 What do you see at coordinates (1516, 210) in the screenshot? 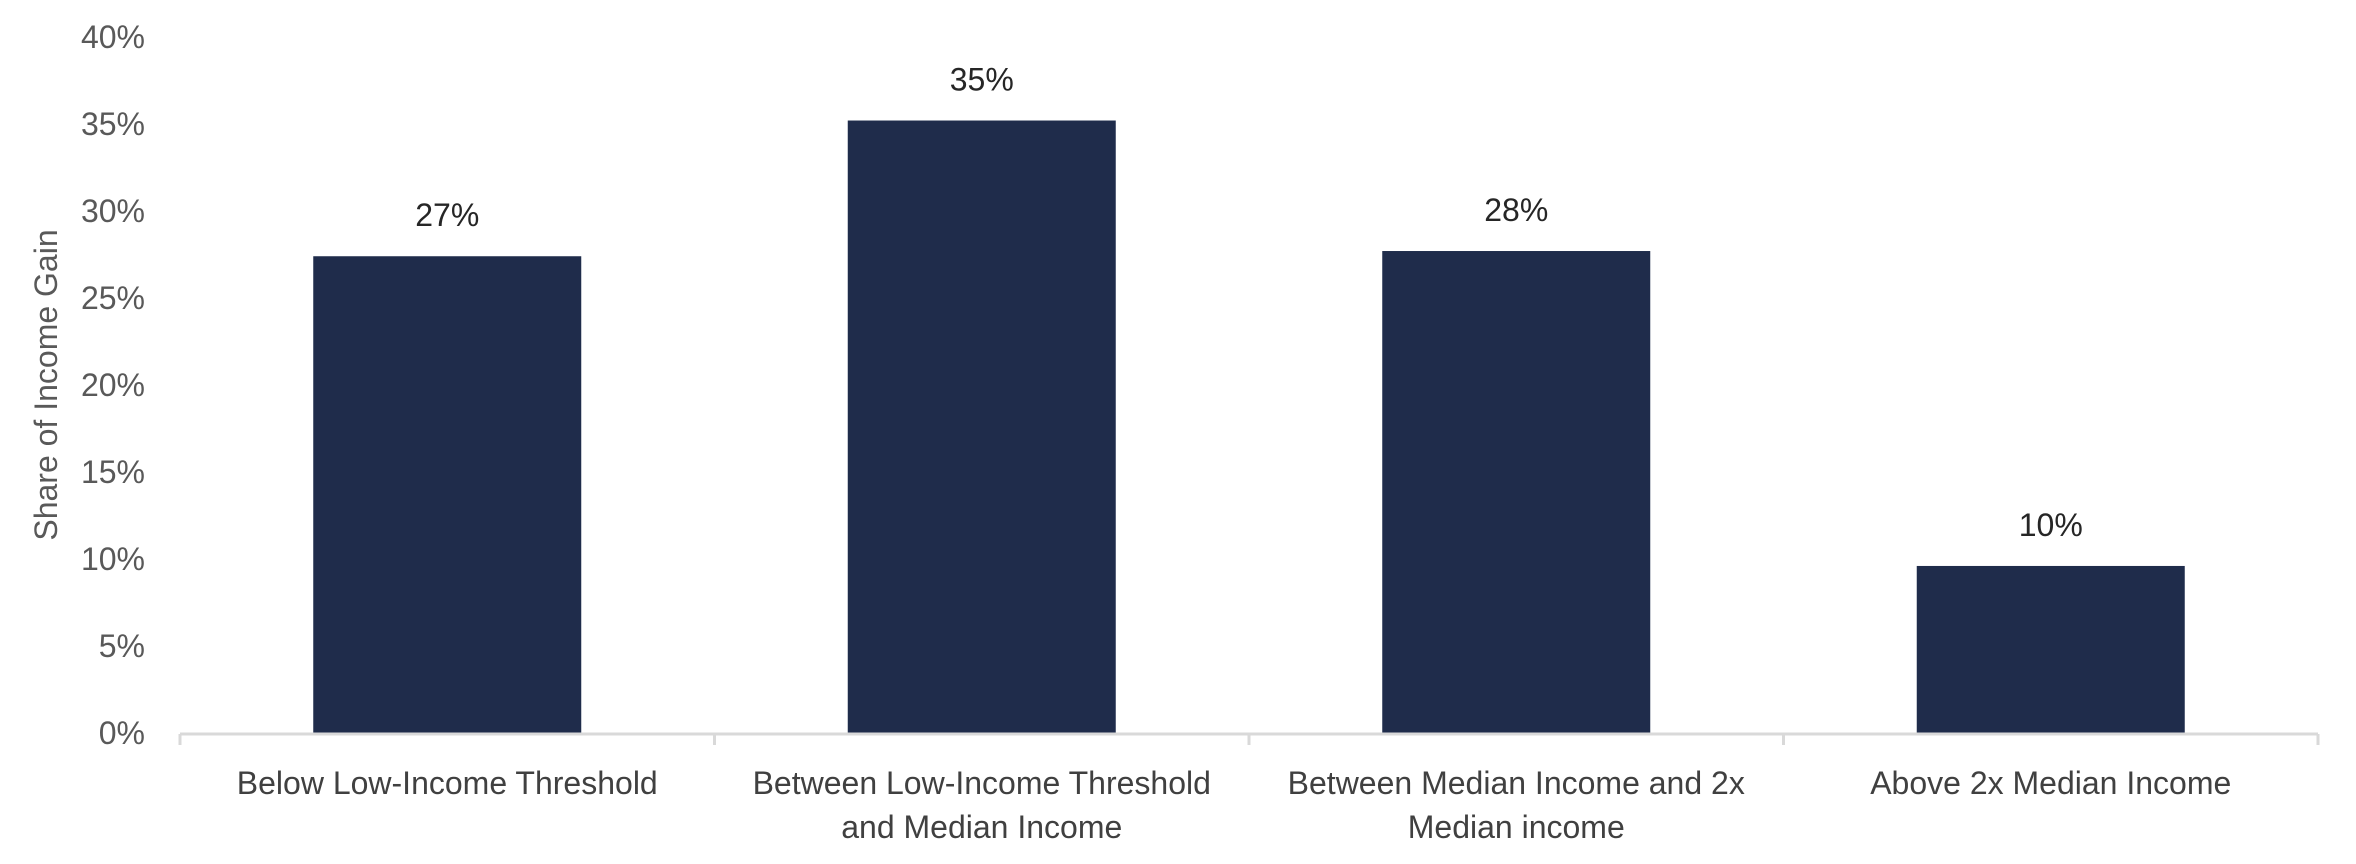
I see `data-label: 28%` at bounding box center [1516, 210].